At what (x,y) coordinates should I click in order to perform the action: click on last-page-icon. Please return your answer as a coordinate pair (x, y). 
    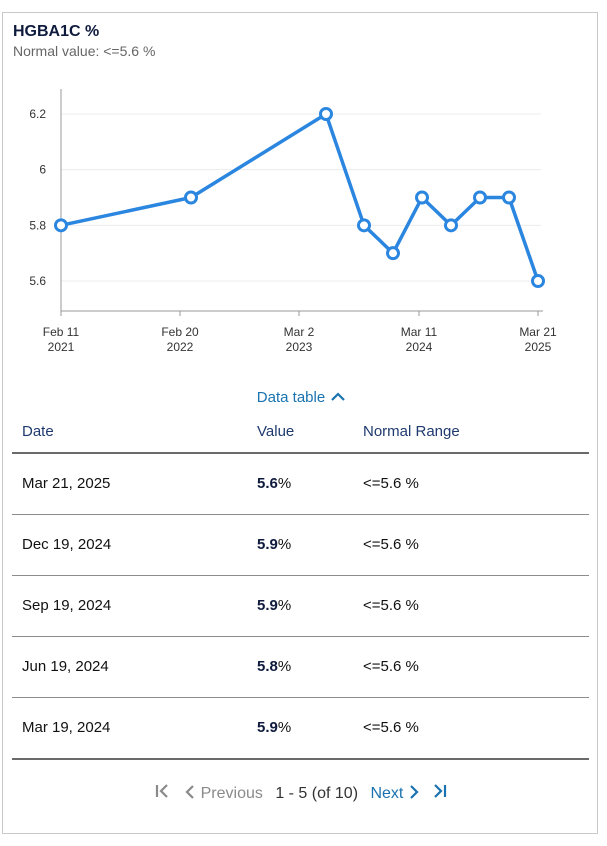
    Looking at the image, I should click on (439, 793).